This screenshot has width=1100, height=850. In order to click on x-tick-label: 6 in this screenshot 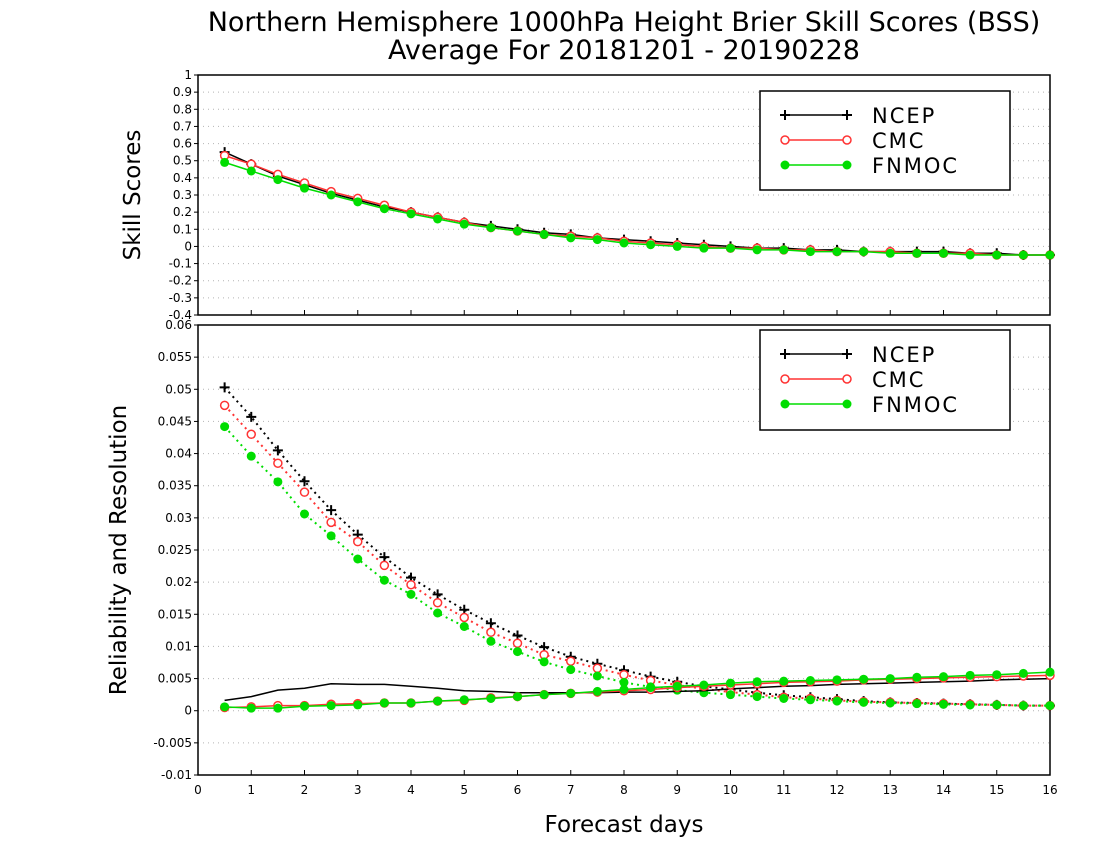, I will do `click(518, 790)`.